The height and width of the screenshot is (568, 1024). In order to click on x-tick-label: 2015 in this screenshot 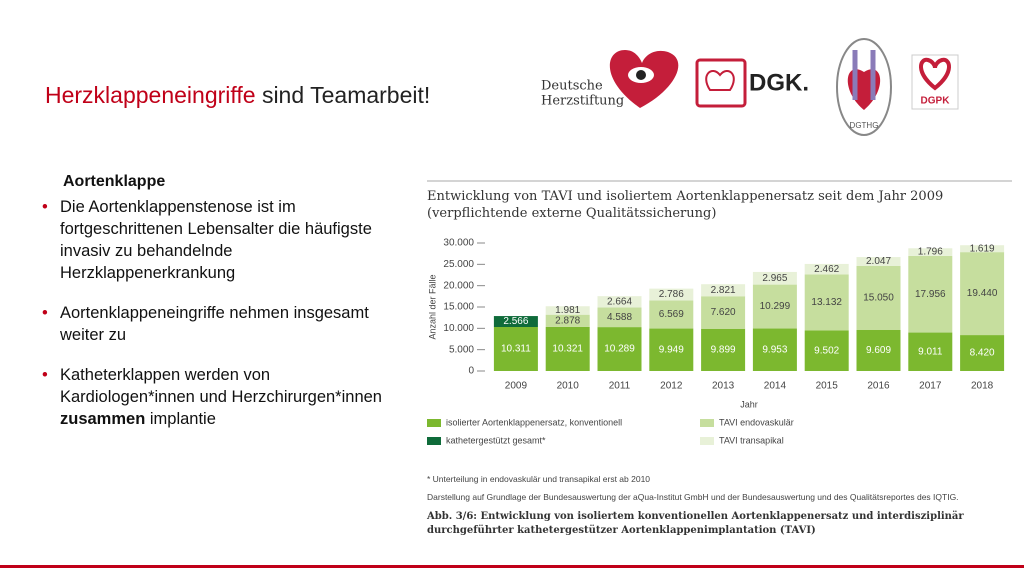, I will do `click(827, 386)`.